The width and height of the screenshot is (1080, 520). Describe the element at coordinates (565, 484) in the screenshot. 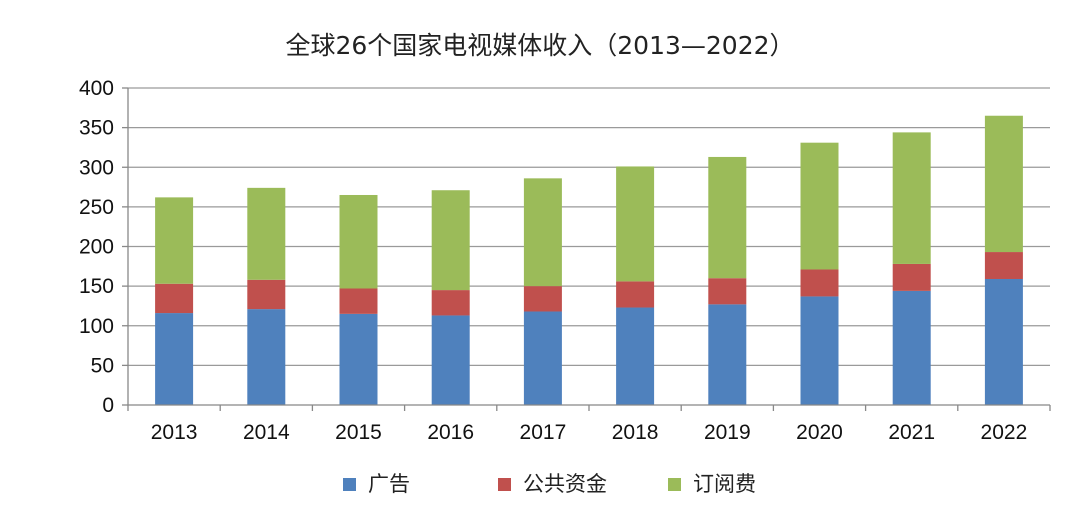

I see `legend-label-s1: 公共资金` at that location.